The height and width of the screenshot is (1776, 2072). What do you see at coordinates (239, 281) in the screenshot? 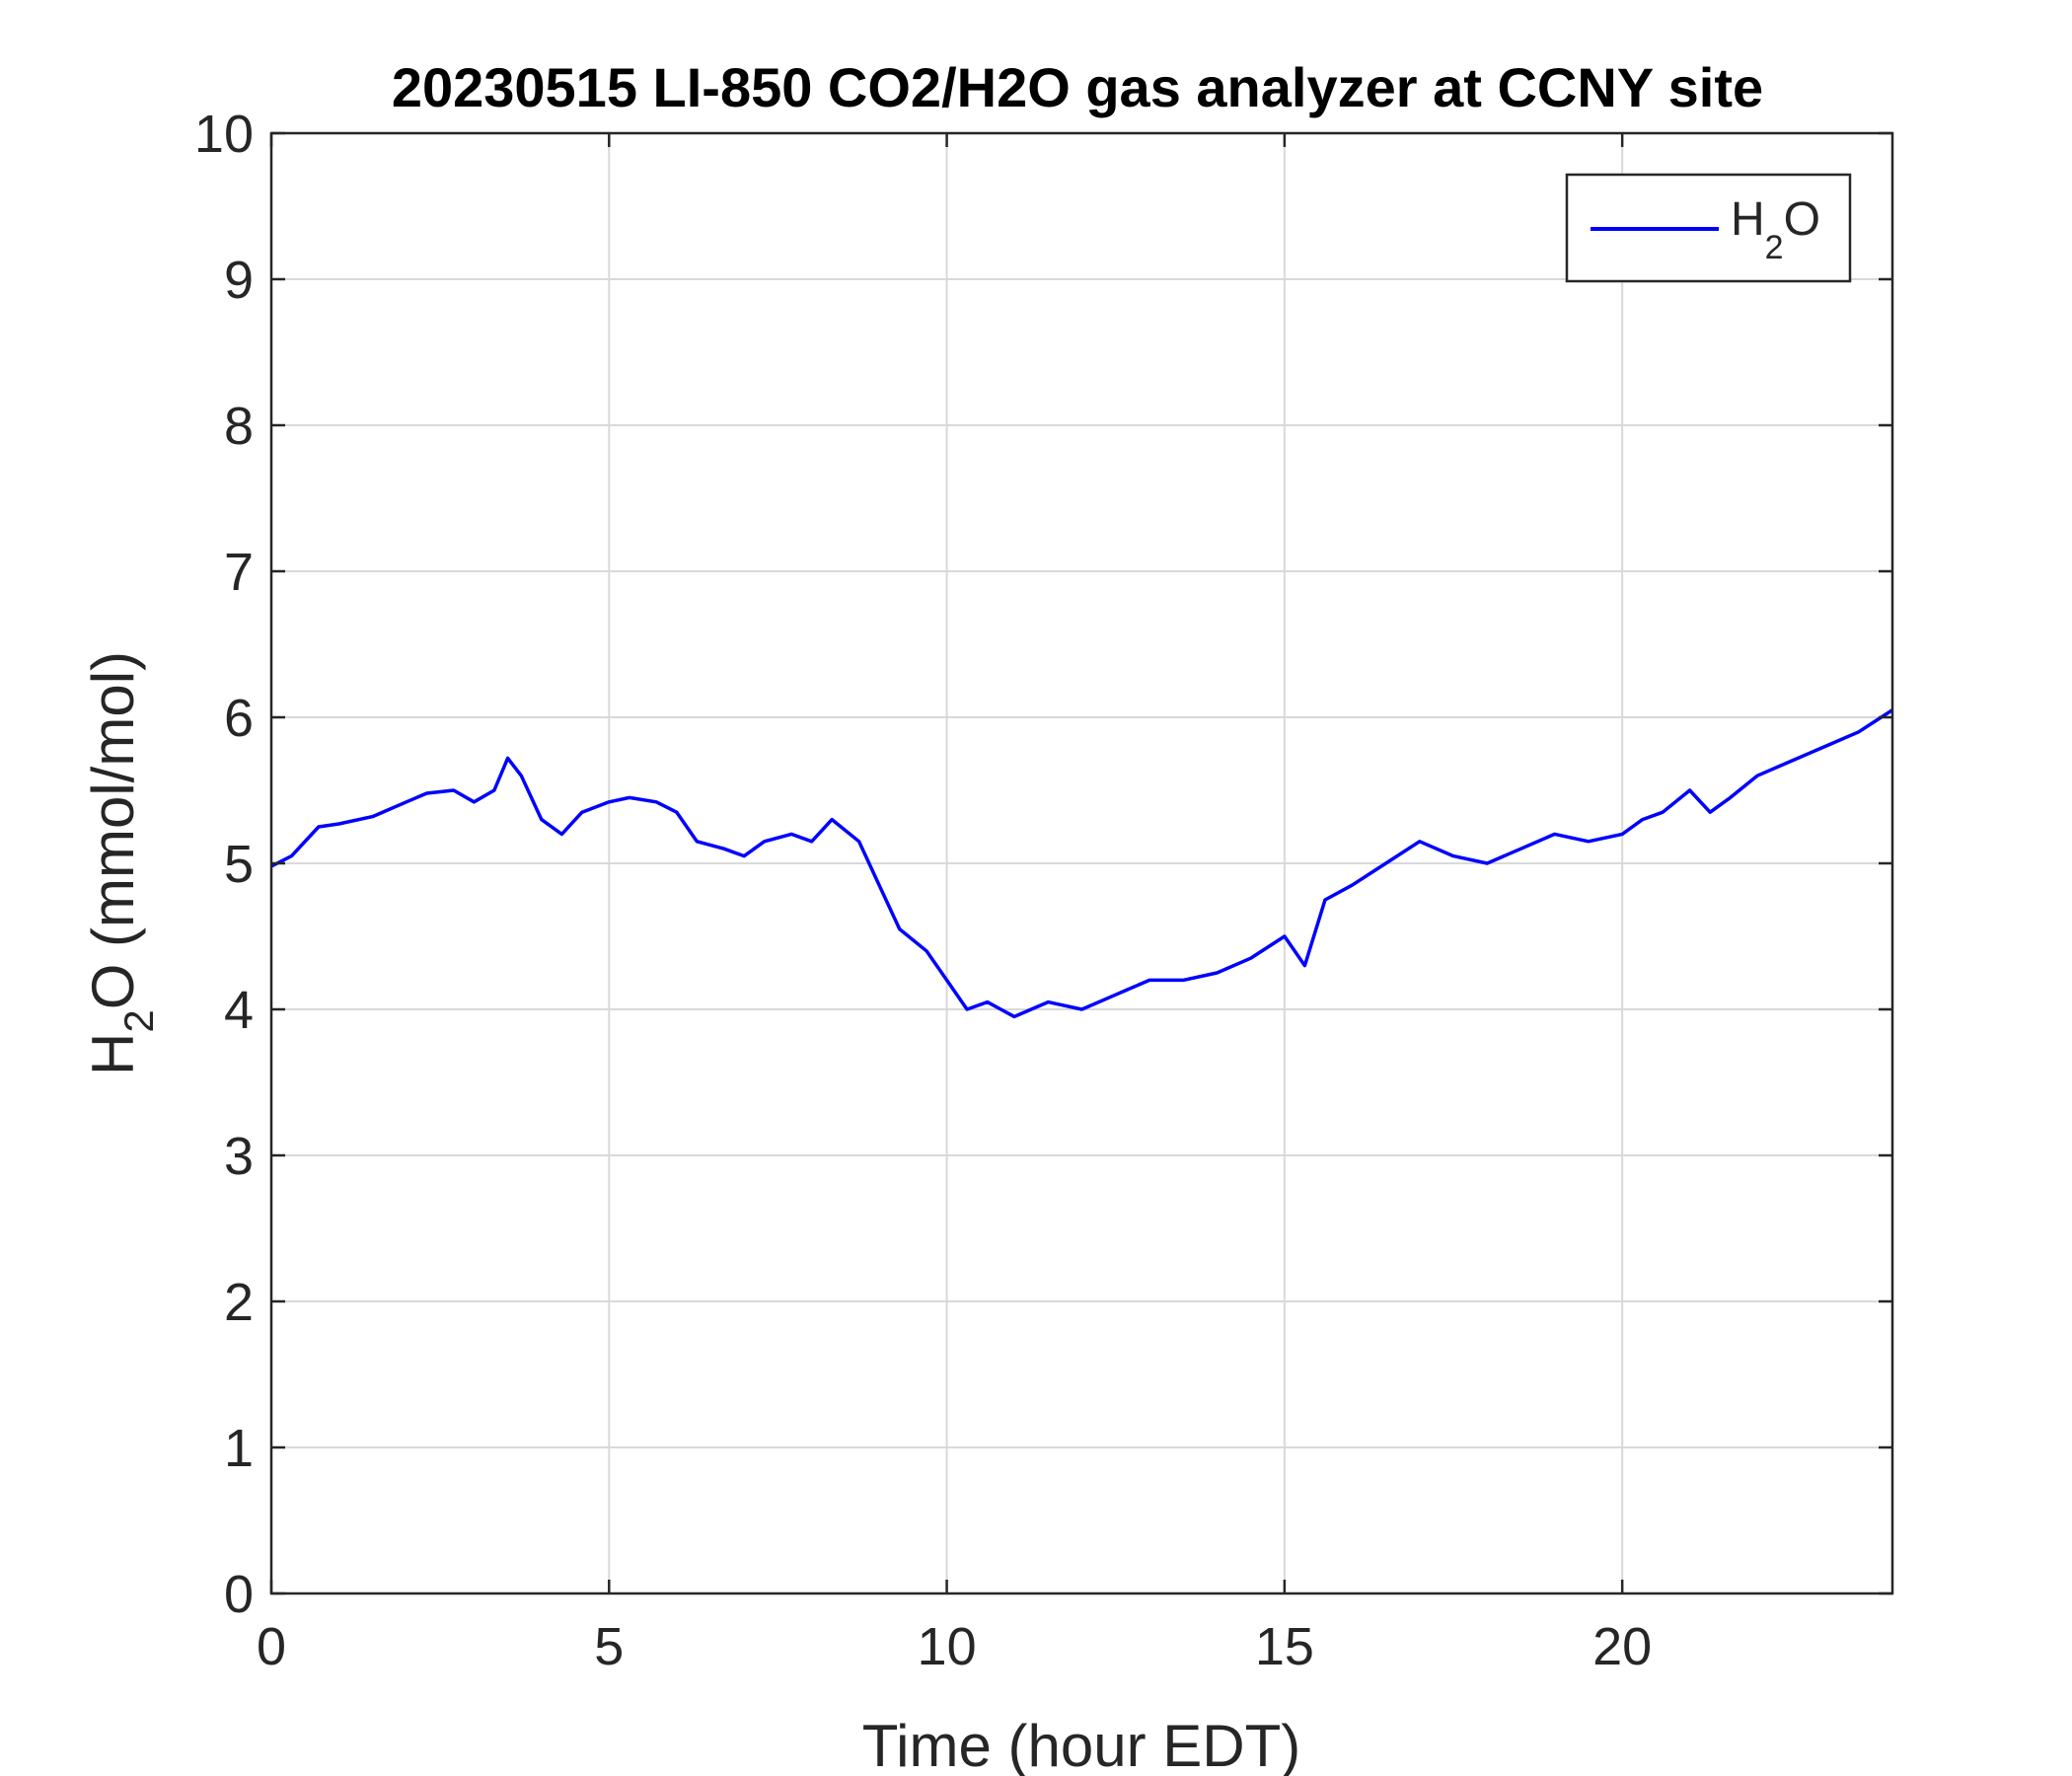
I see `y-tick-label: 9` at bounding box center [239, 281].